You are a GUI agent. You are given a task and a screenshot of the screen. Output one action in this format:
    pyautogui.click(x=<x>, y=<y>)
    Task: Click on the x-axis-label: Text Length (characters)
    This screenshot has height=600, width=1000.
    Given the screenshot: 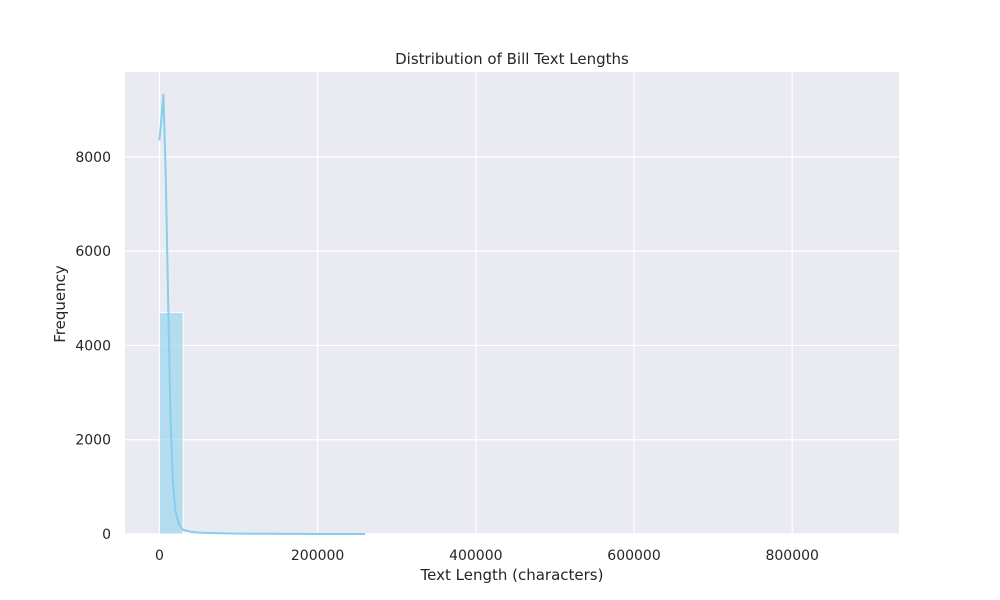 What is the action you would take?
    pyautogui.click(x=512, y=575)
    